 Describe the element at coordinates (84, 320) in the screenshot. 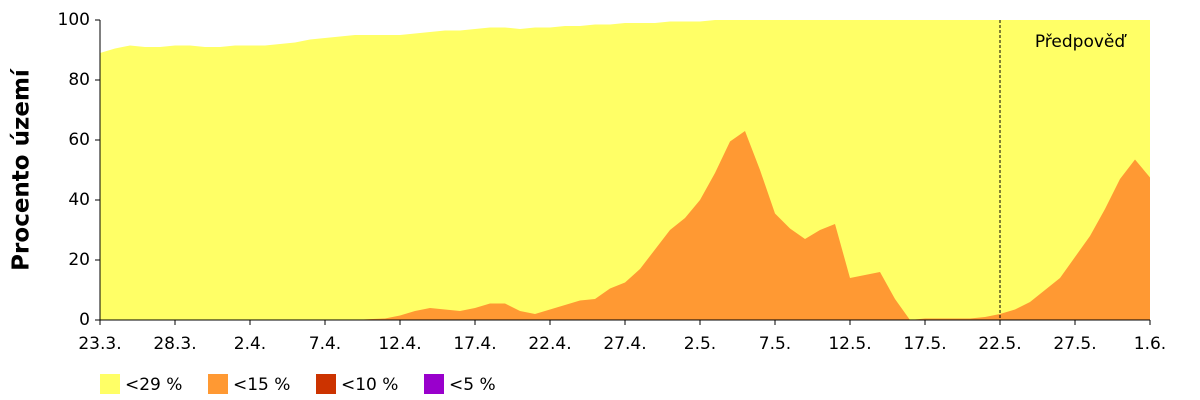

I see `y-tick-label: 0` at that location.